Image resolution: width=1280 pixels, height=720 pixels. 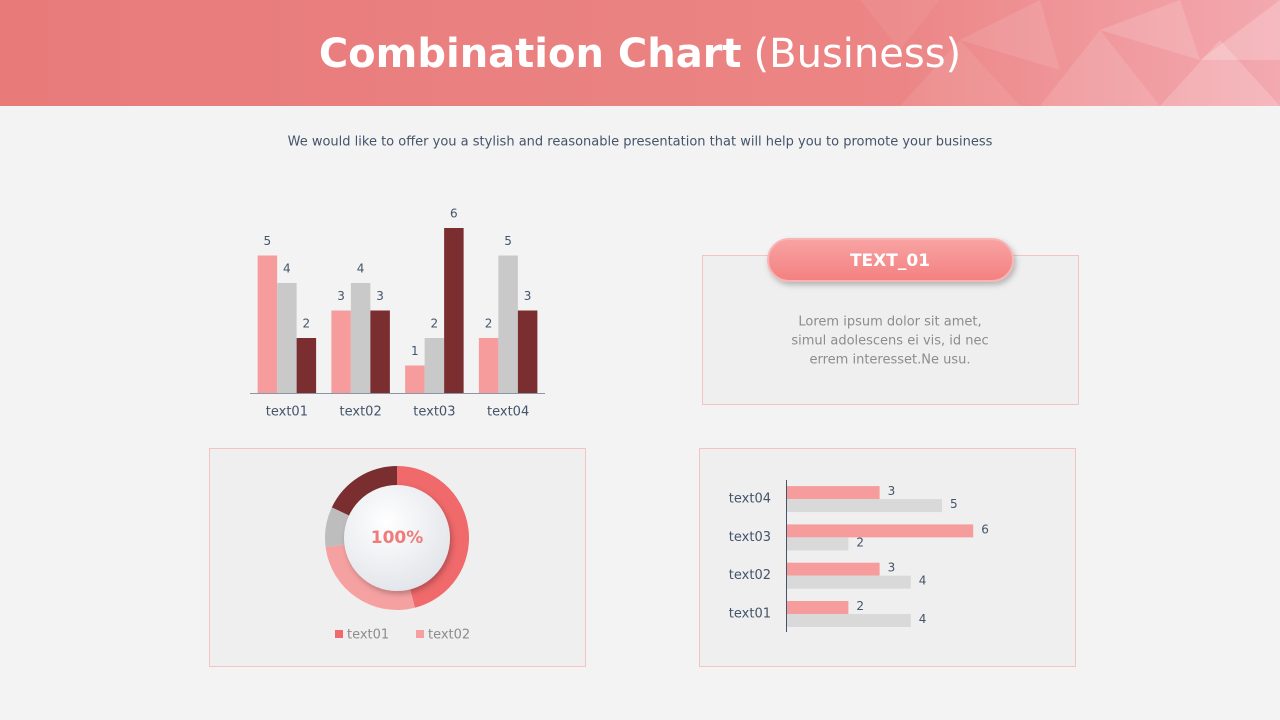 What do you see at coordinates (368, 635) in the screenshot?
I see `legend-label: text01` at bounding box center [368, 635].